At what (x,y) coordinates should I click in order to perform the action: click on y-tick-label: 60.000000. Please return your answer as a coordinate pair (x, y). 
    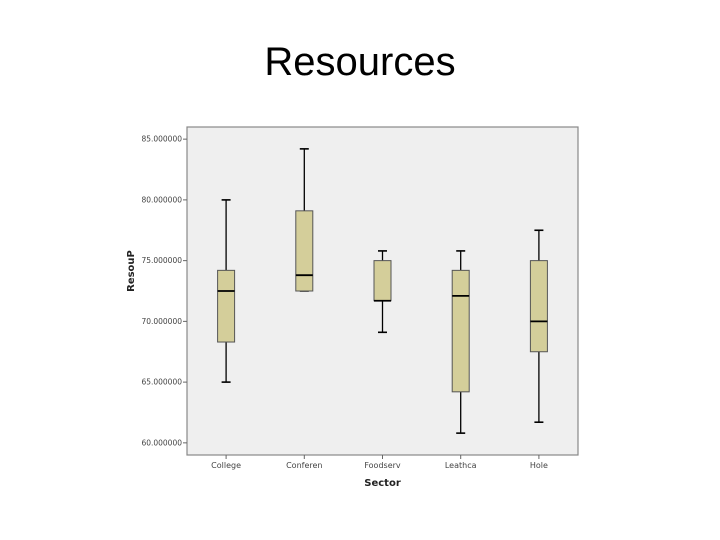
    Looking at the image, I should click on (161, 442).